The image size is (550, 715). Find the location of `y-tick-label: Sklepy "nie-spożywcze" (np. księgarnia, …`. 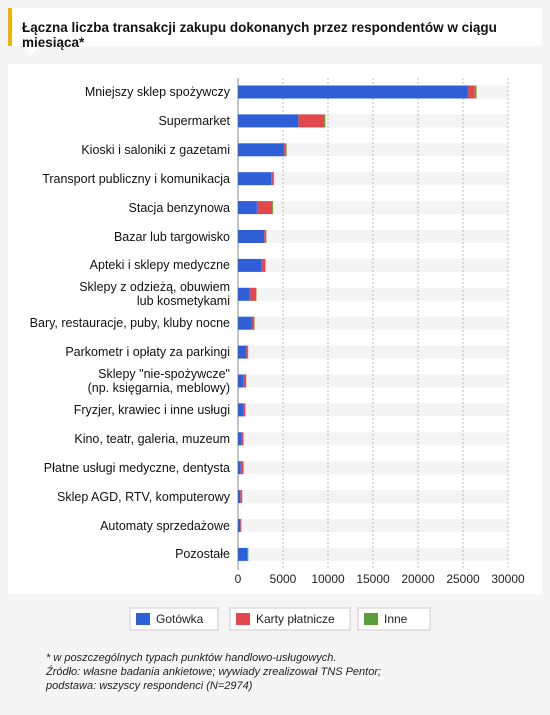

y-tick-label: Sklepy "nie-spożywcze" (np. księgarnia, … is located at coordinates (158, 381).